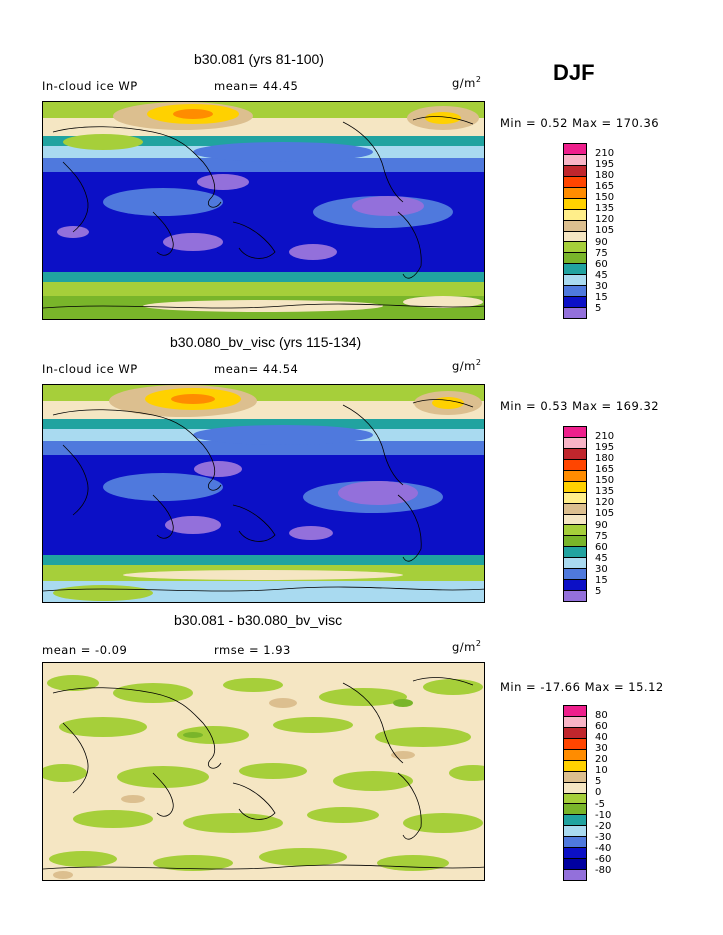 The image size is (723, 935). Describe the element at coordinates (605, 187) in the screenshot. I see `panel-1-level-label: 165` at that location.